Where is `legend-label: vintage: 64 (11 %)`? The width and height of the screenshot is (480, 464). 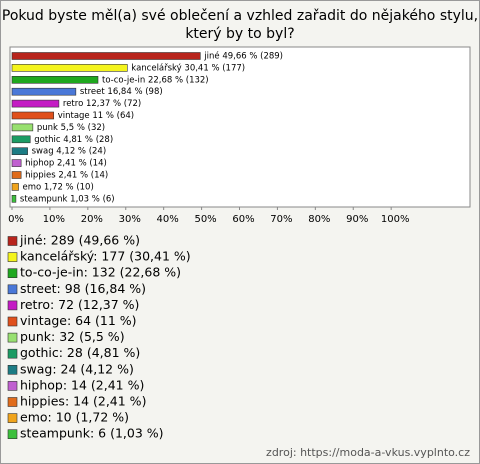
legend-label: vintage: 64 (11 %) is located at coordinates (78, 320).